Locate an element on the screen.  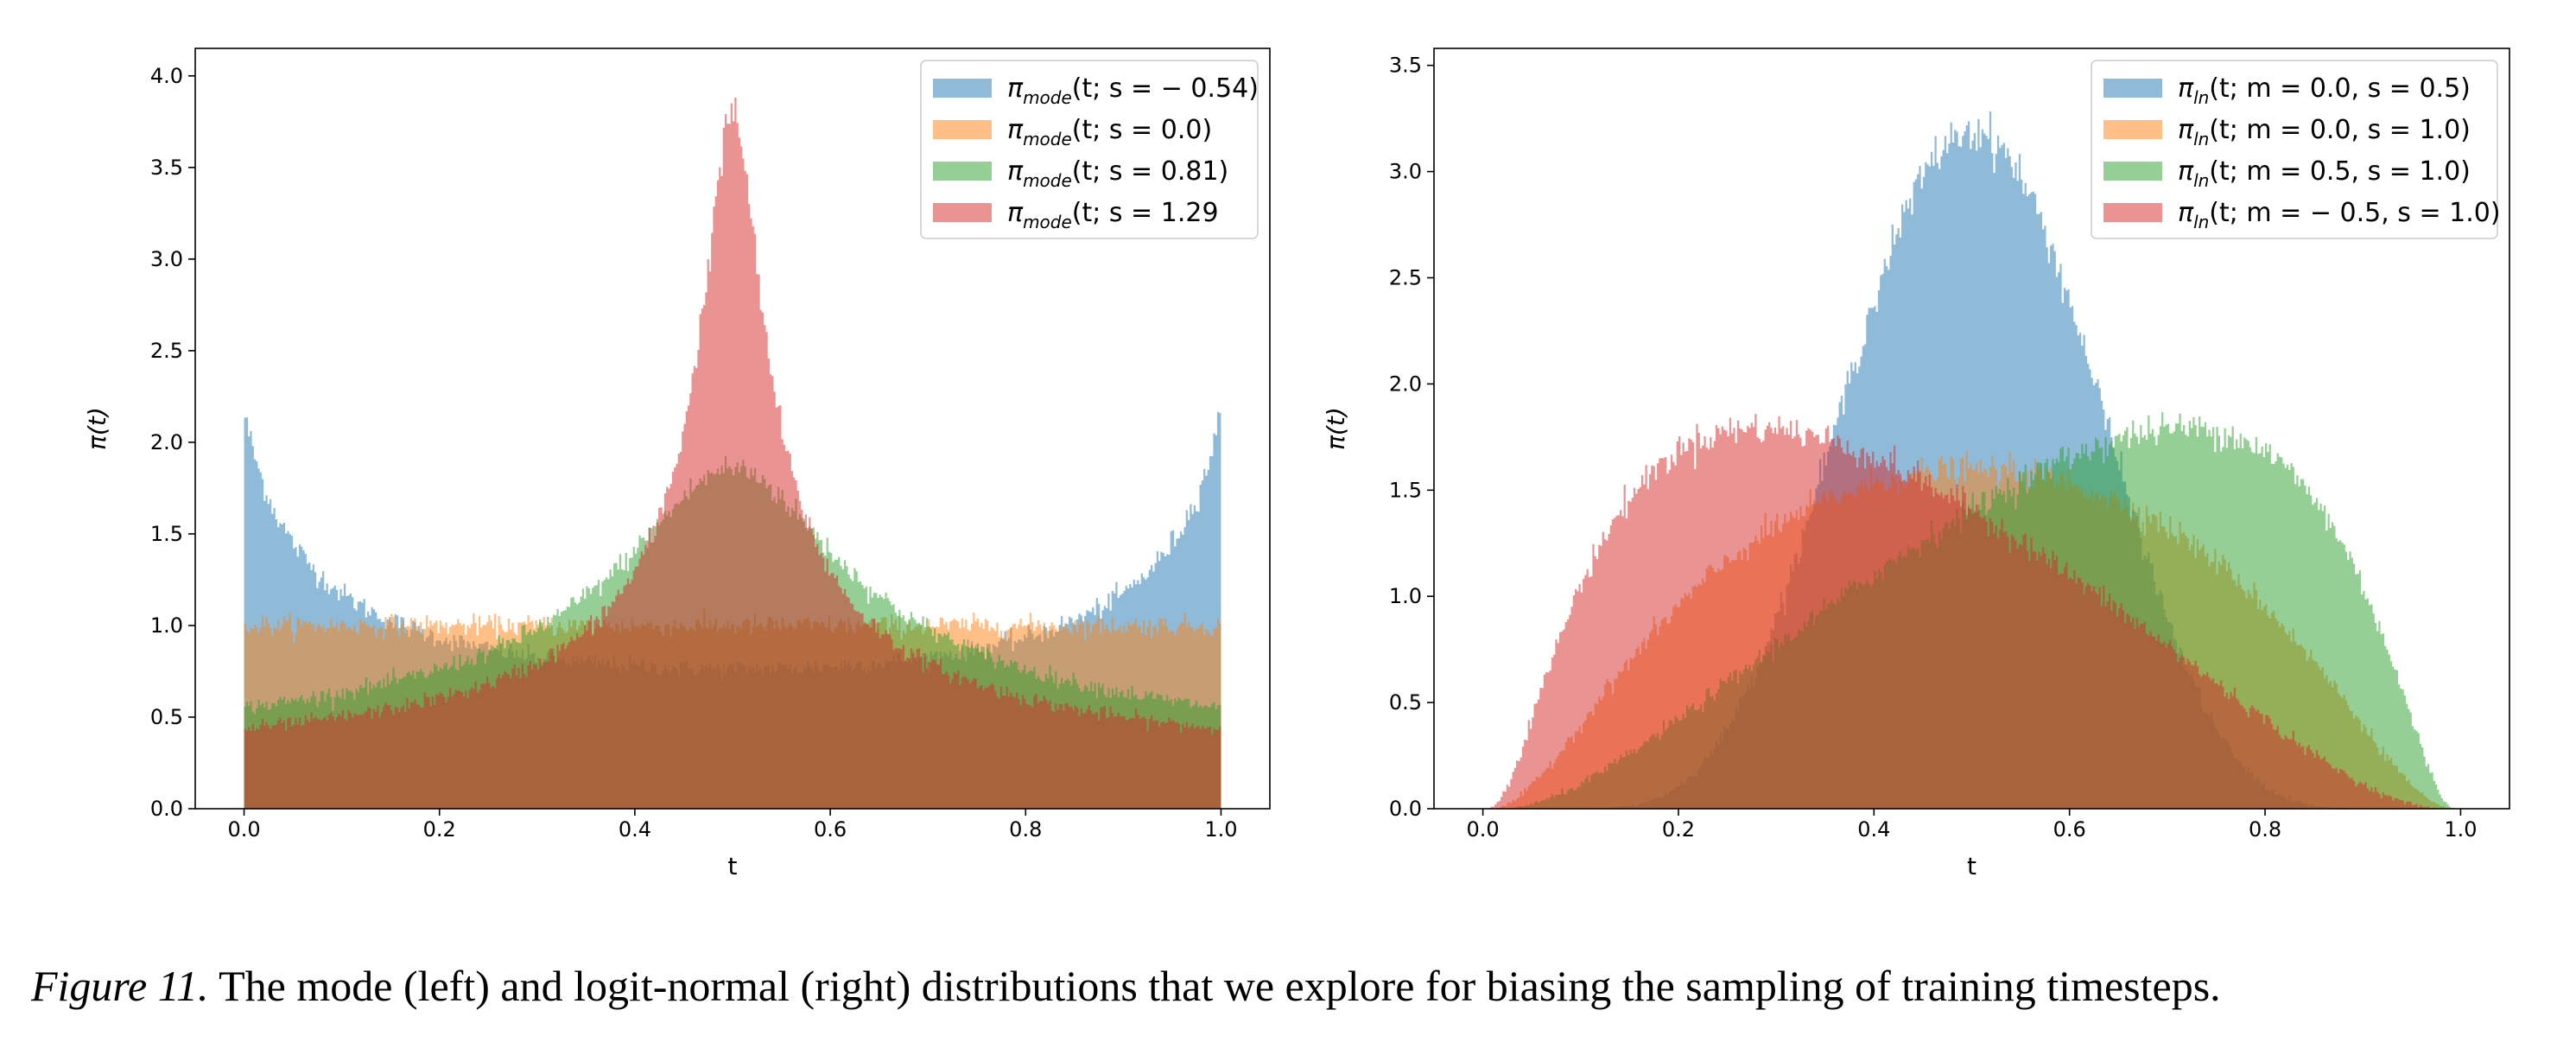
legend-label-1: πln(t; m = 0.0, s = 0.5) is located at coordinates (2324, 90).